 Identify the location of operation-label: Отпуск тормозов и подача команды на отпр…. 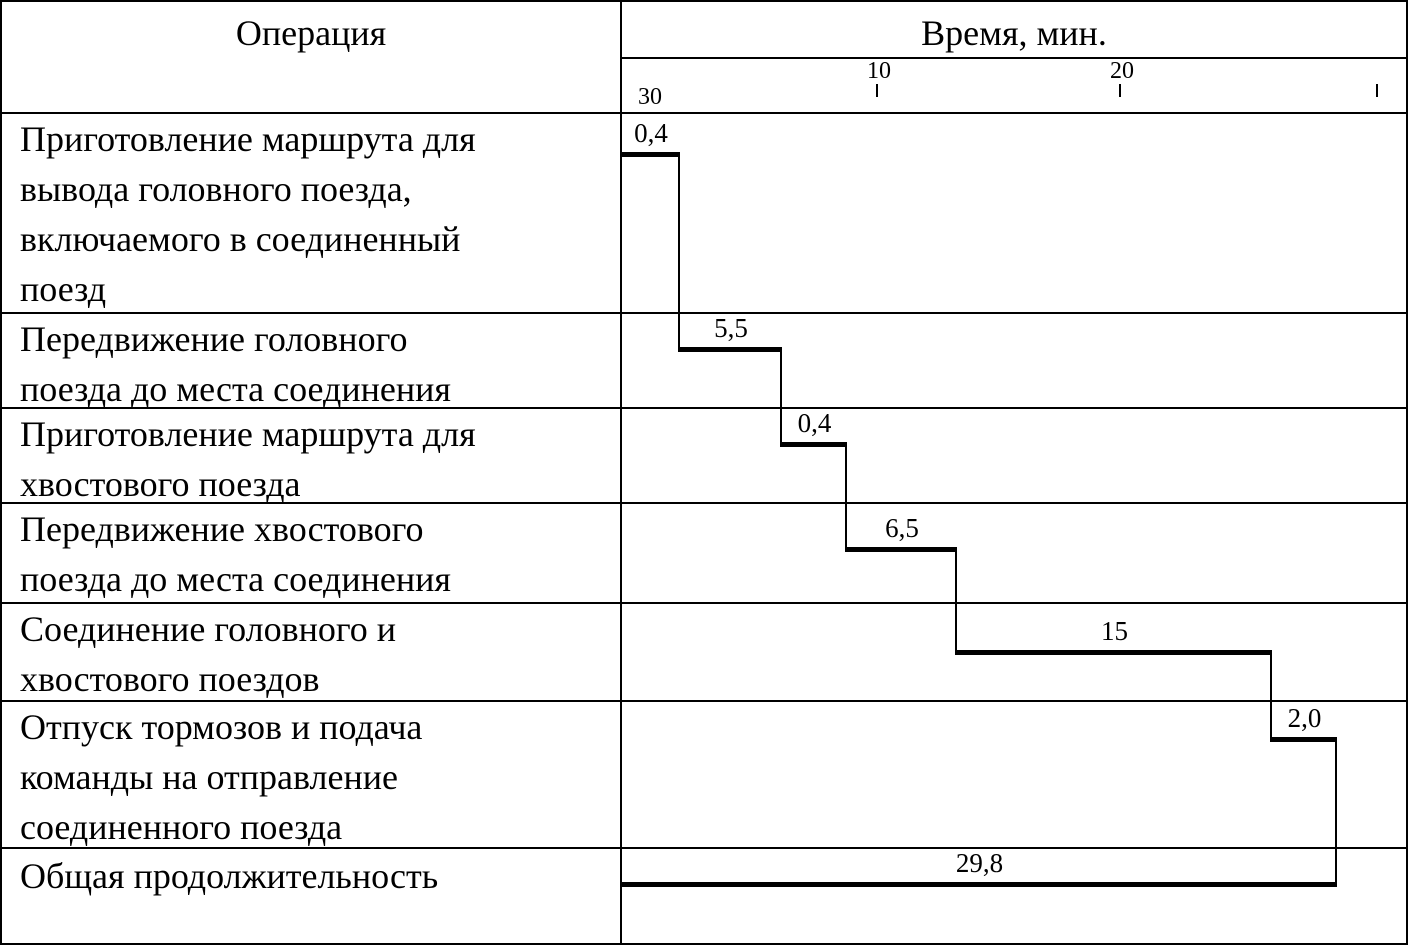
(221, 777).